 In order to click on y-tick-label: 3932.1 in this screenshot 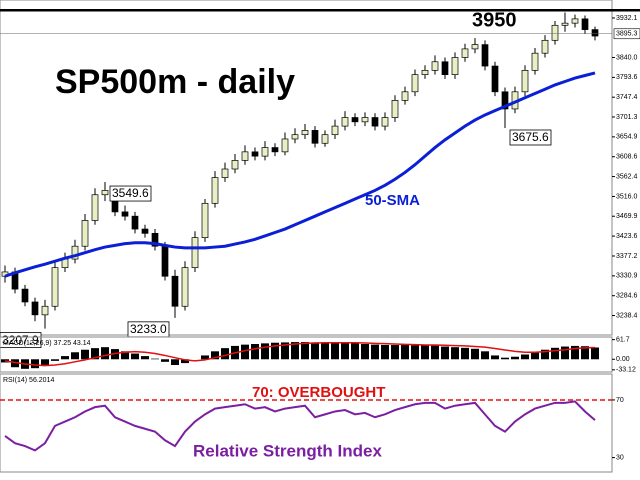, I will do `click(627, 18)`.